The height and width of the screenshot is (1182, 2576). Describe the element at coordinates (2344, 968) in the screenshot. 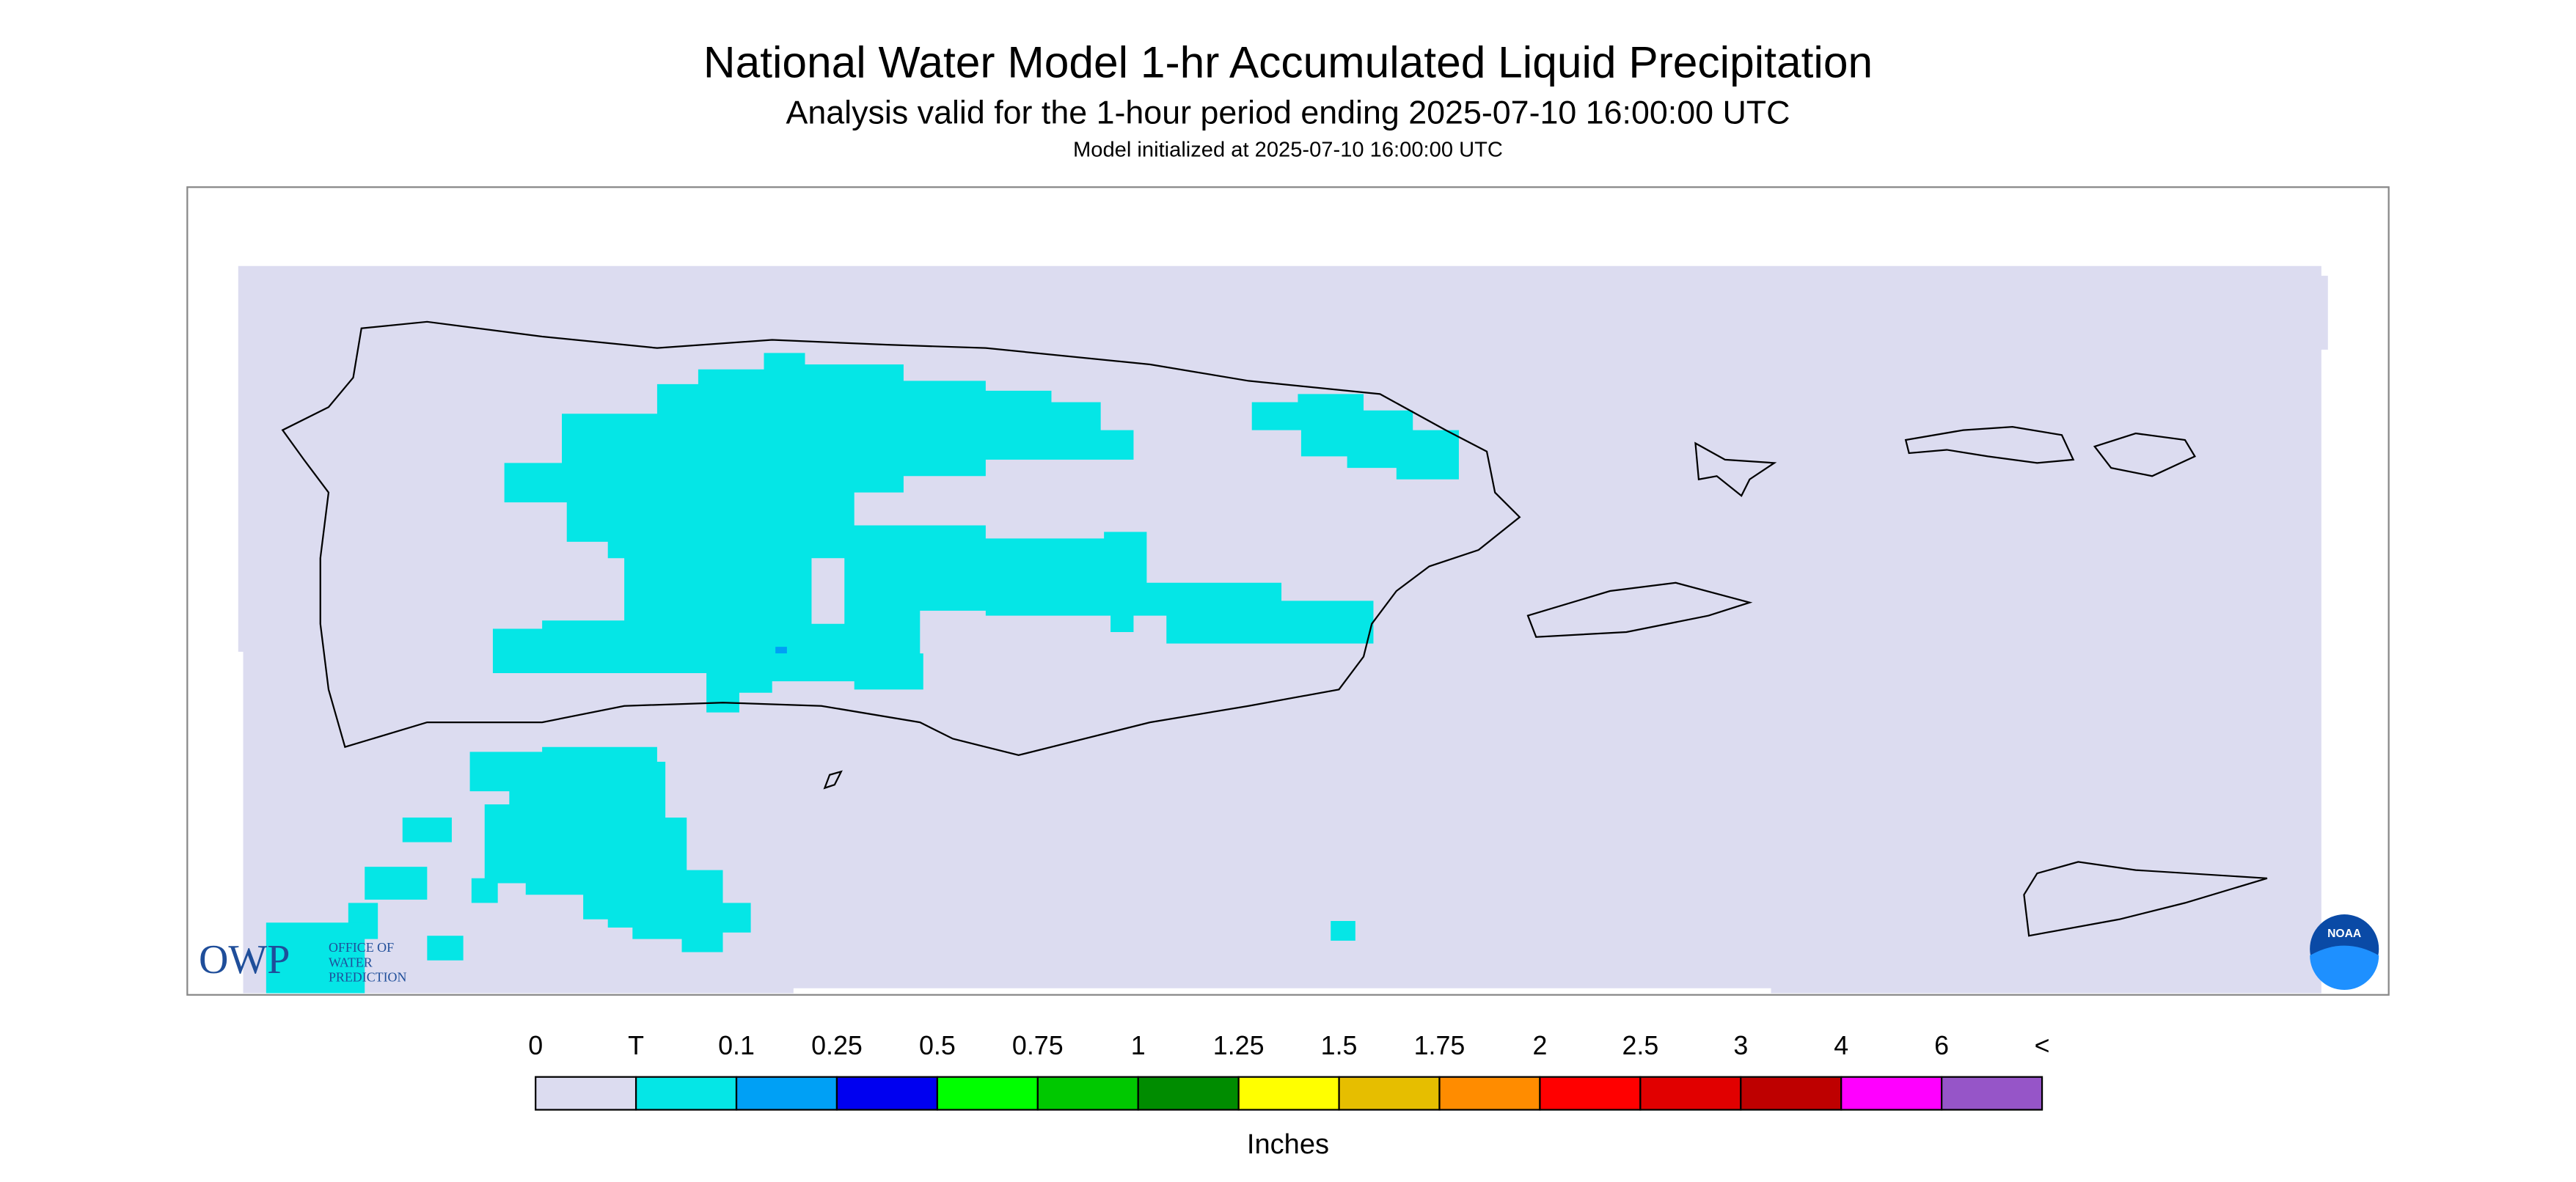

I see `noaa-wave` at that location.